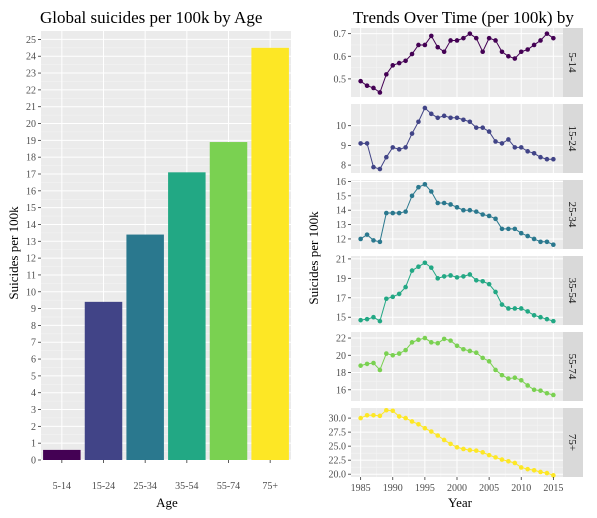  Describe the element at coordinates (572, 139) in the screenshot. I see `facet-strip-label: 15-24` at that location.